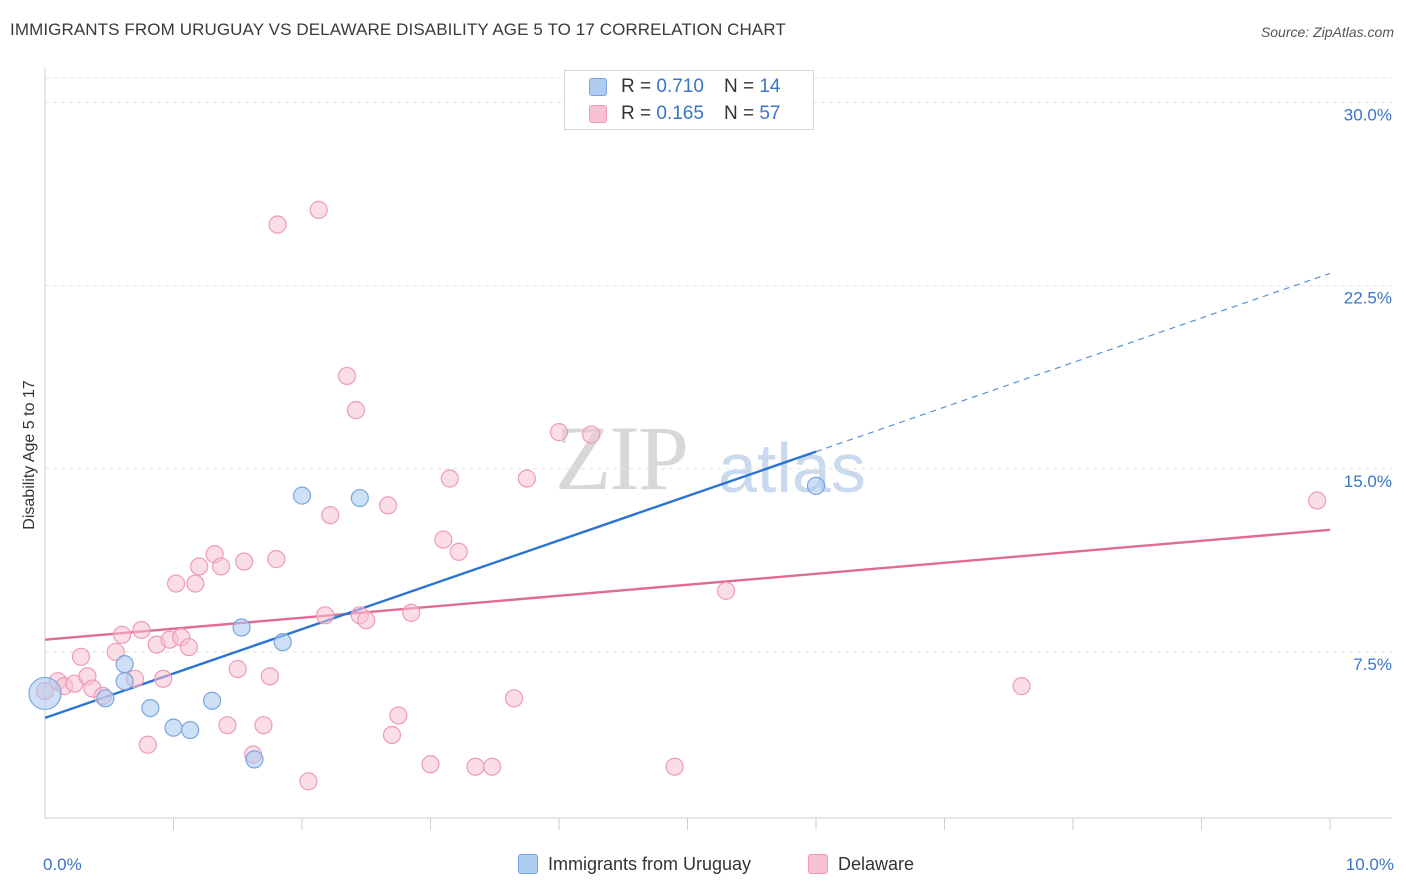 The image size is (1406, 892). Describe the element at coordinates (1073, 362) in the screenshot. I see `trend-line-uruguay-extension` at that location.